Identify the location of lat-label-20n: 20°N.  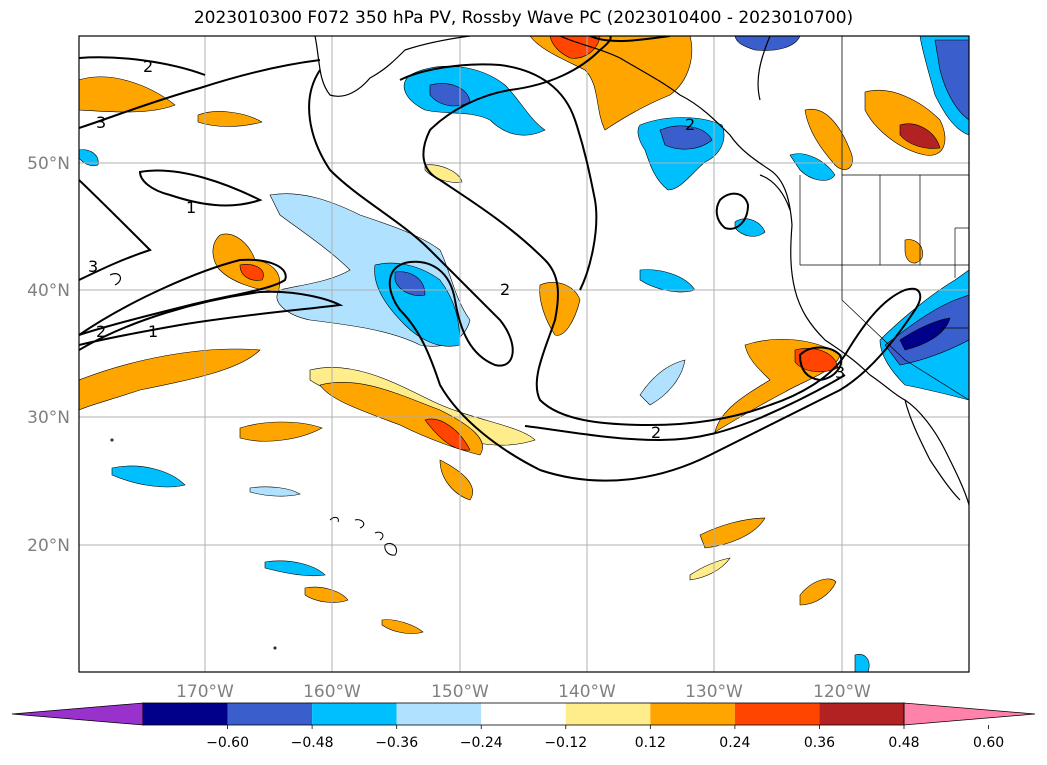
(48, 546).